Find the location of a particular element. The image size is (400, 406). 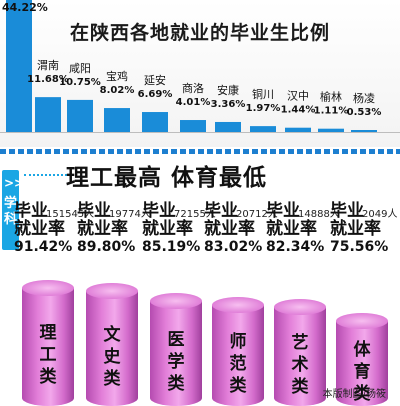

major-stat-ti-yu: 毕业 2049人 就业率 75.56% is located at coordinates (363, 228).